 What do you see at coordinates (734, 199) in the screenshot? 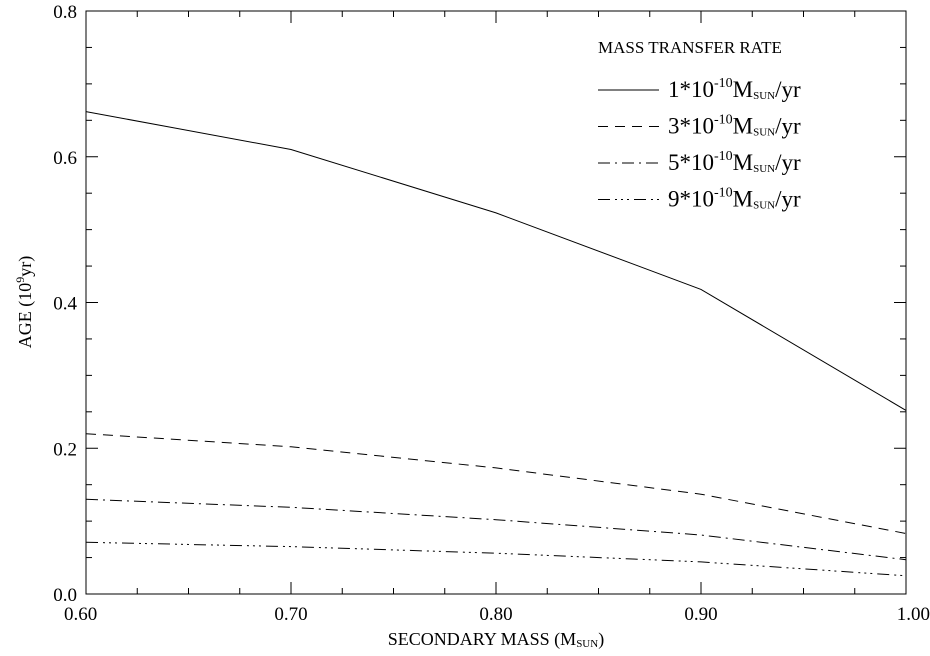
I see `legend-label-4: 9*10-10MSUN/yr` at bounding box center [734, 199].